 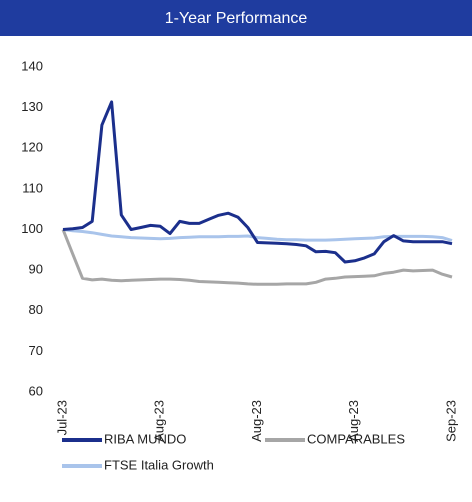 I want to click on chart-title: 1-Year Performance, so click(x=236, y=18).